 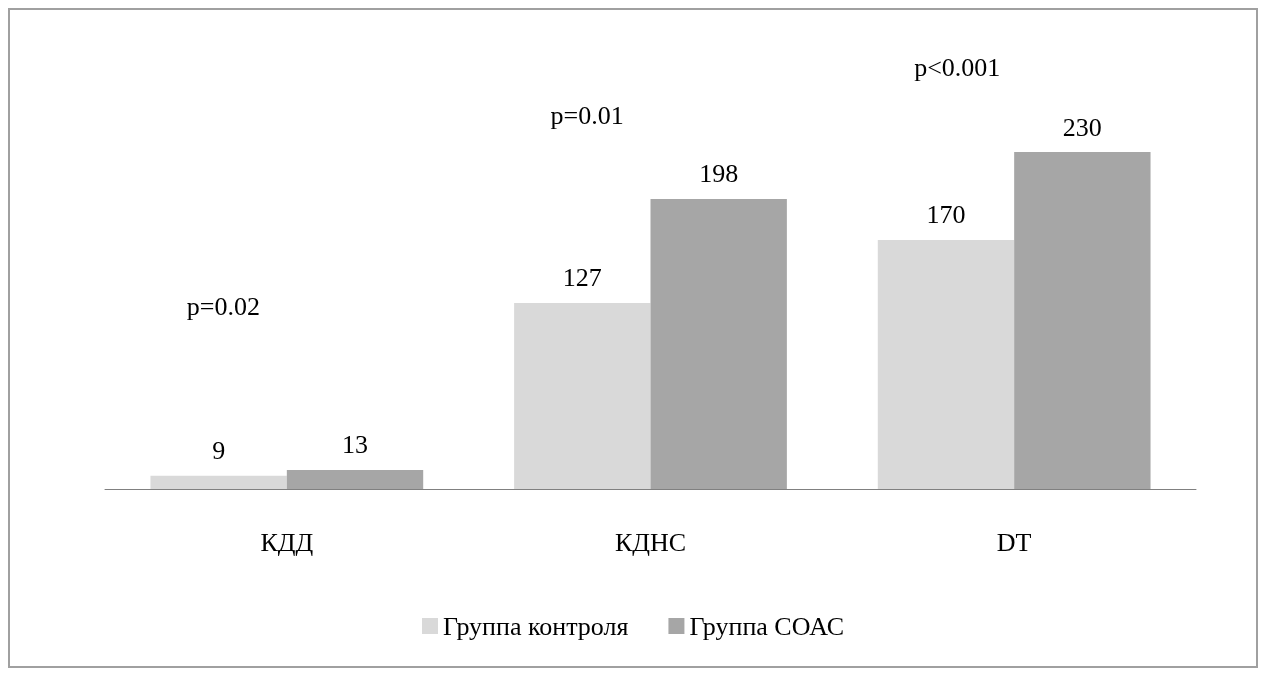 What do you see at coordinates (287, 542) in the screenshot?
I see `x-tick-label: КДД` at bounding box center [287, 542].